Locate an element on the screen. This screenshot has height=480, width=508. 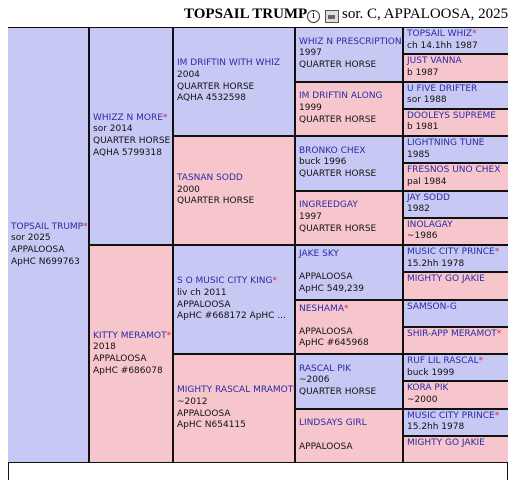
horse-link: WHIZZ N MORE is located at coordinates (128, 117).